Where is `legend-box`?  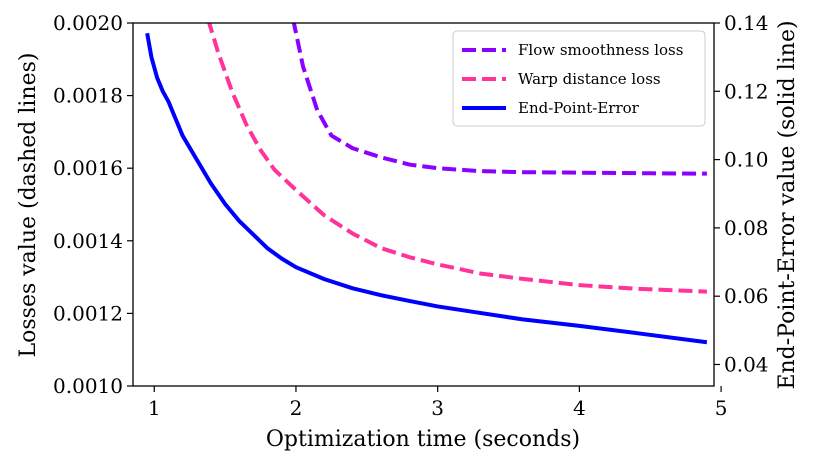
legend-box is located at coordinates (579, 78).